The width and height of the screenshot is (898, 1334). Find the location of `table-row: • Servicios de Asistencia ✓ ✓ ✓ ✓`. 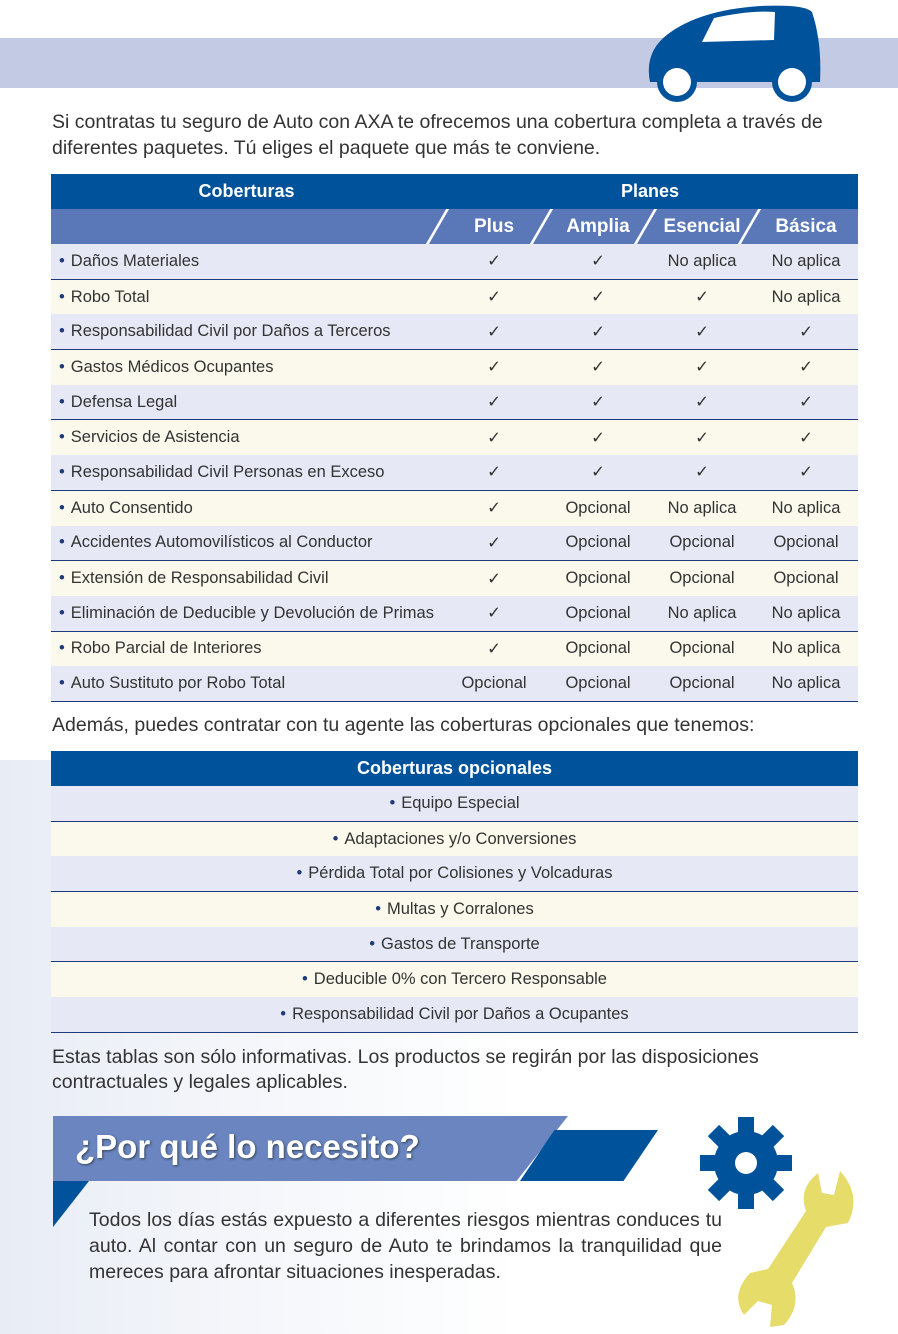

table-row: • Servicios de Asistencia ✓ ✓ ✓ ✓ is located at coordinates (454, 437).